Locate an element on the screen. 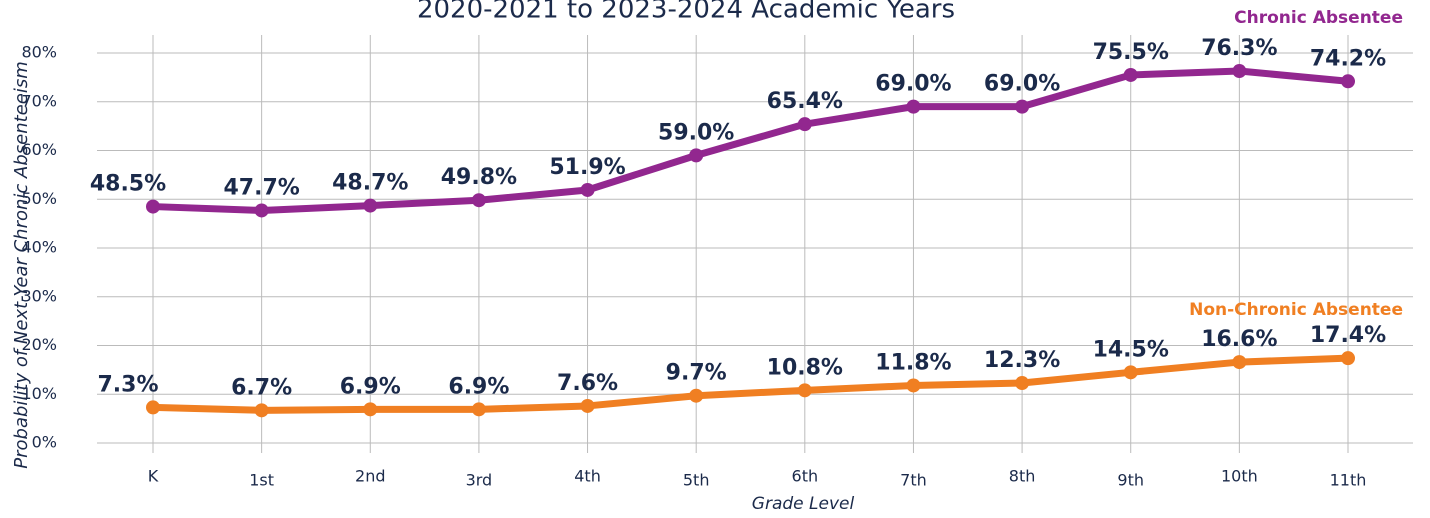  y-tick-label: 70% is located at coordinates (39, 100).